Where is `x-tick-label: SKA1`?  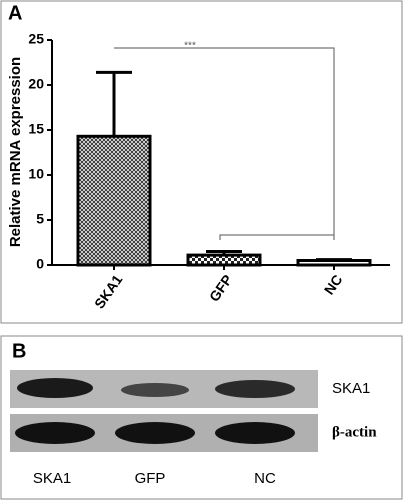 x-tick-label: SKA1 is located at coordinates (108, 292).